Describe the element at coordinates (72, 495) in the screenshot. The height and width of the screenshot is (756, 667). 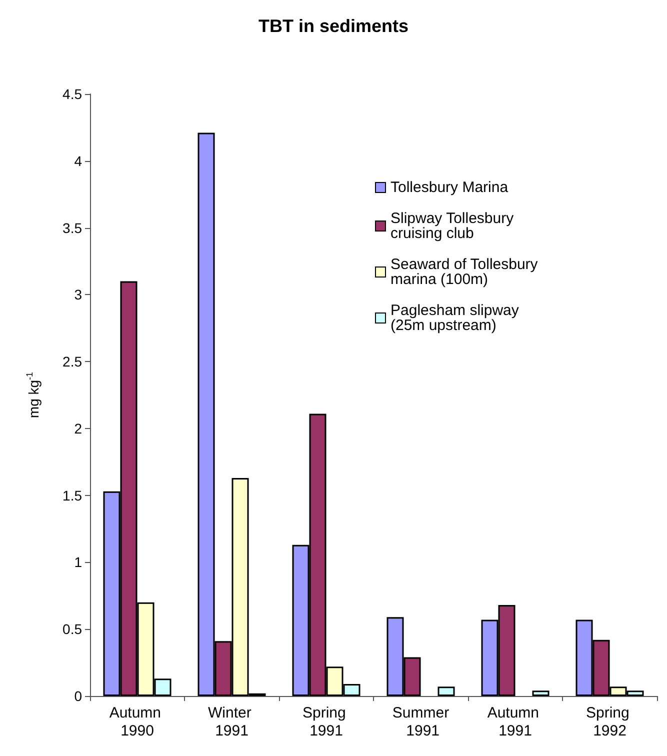
I see `y-tick-label: 1.5` at that location.